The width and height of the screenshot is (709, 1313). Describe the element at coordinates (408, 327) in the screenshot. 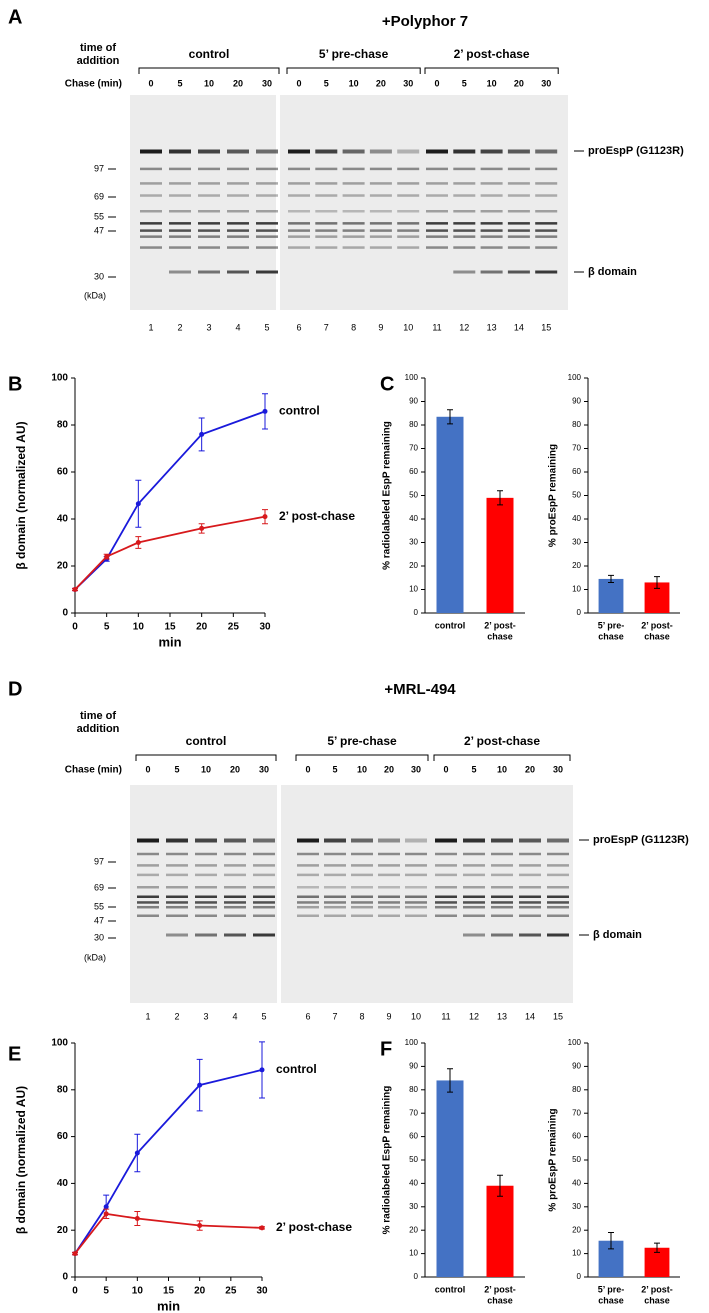

I see `lane-number: 10` at that location.